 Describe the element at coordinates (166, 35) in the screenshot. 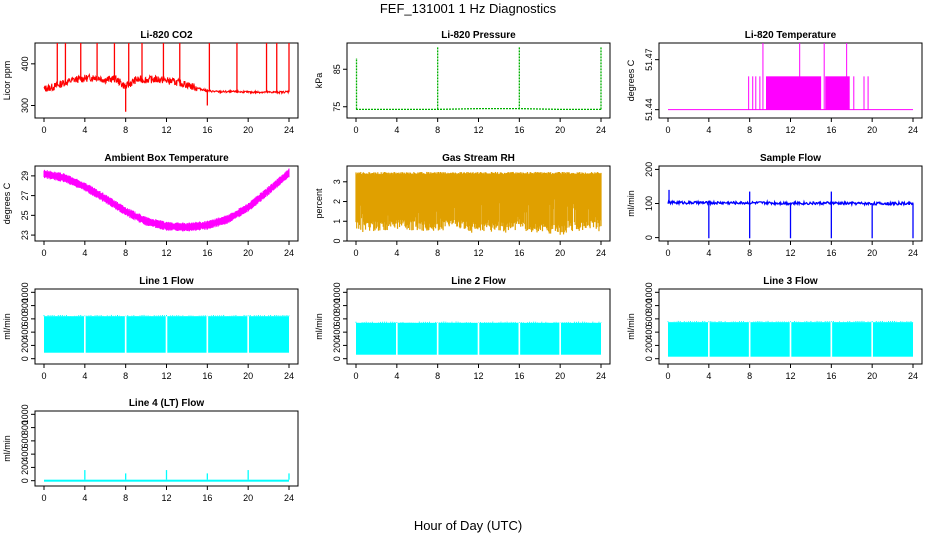

I see `chart-title: Li-820 CO2` at that location.